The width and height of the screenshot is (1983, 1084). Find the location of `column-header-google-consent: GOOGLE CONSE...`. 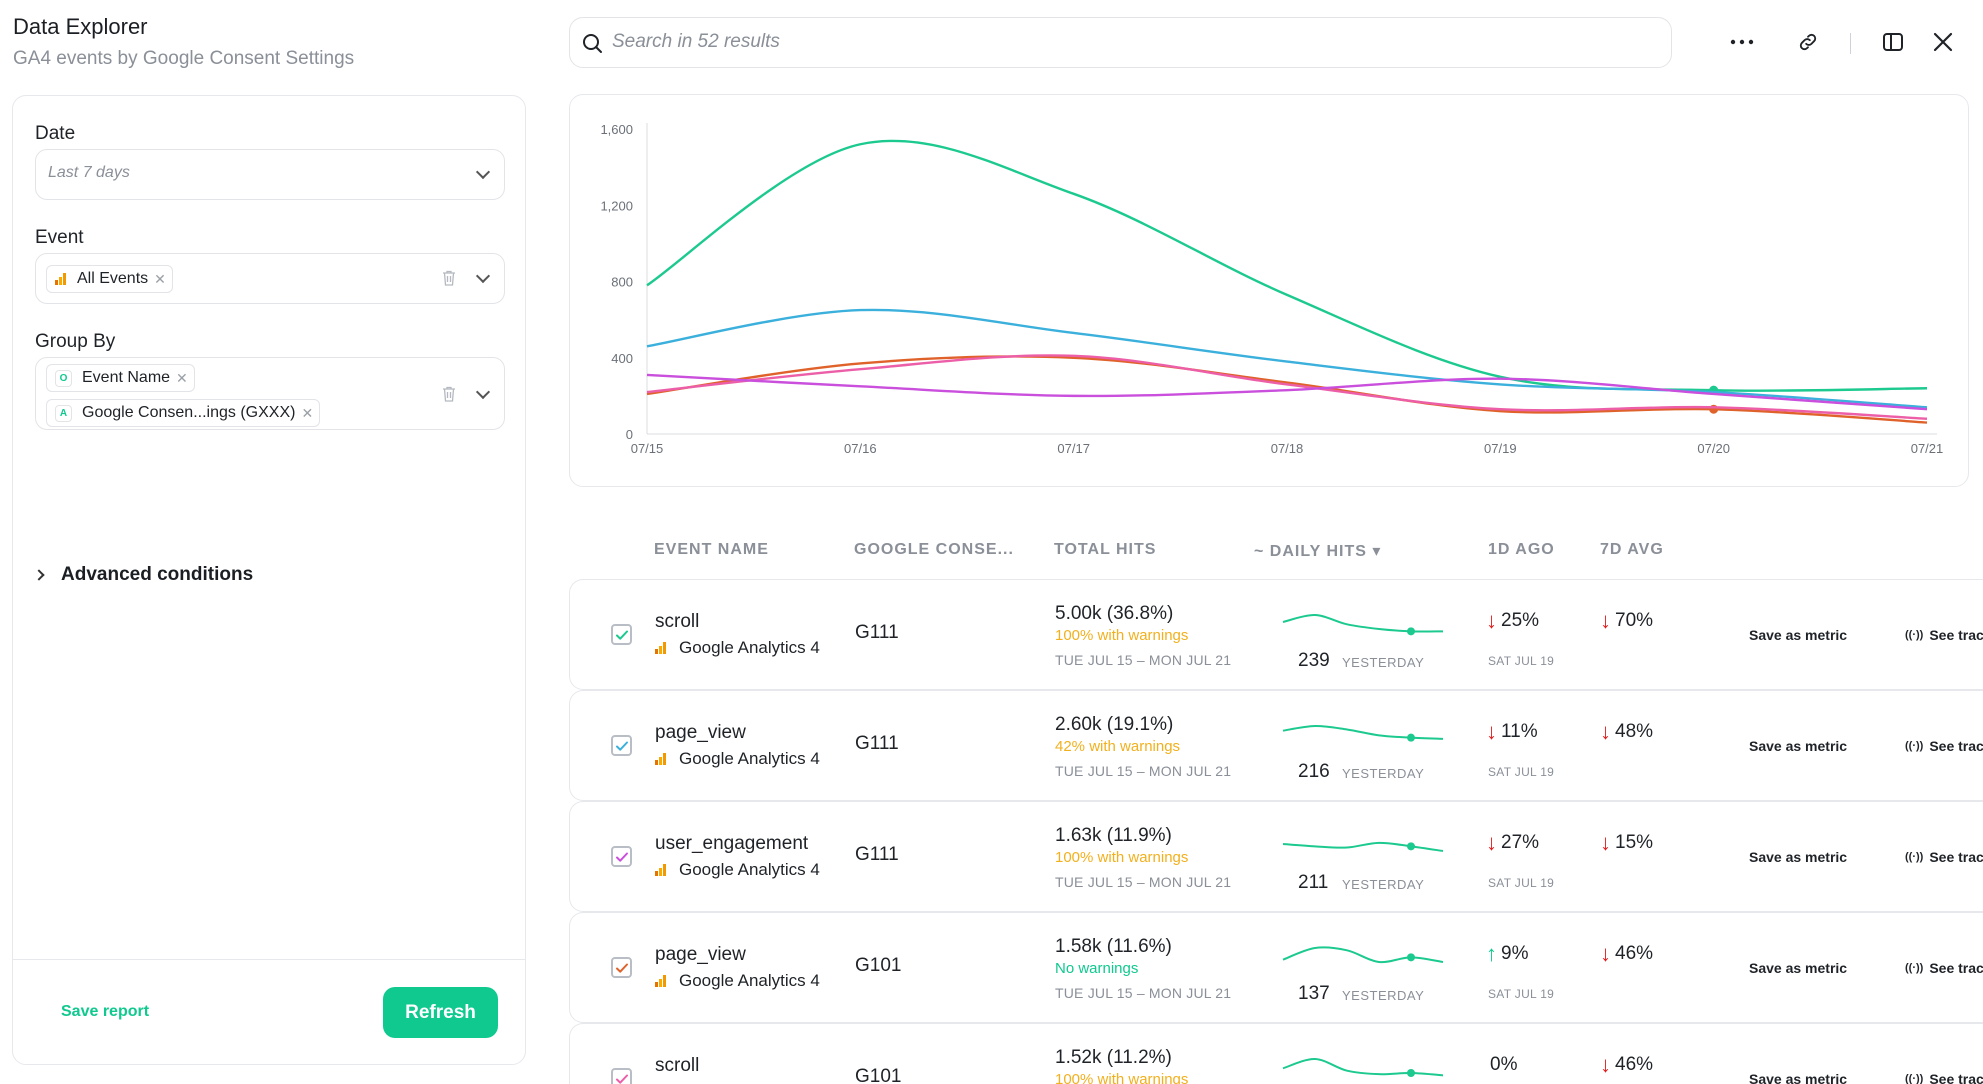

column-header-google-consent: GOOGLE CONSE... is located at coordinates (934, 549).